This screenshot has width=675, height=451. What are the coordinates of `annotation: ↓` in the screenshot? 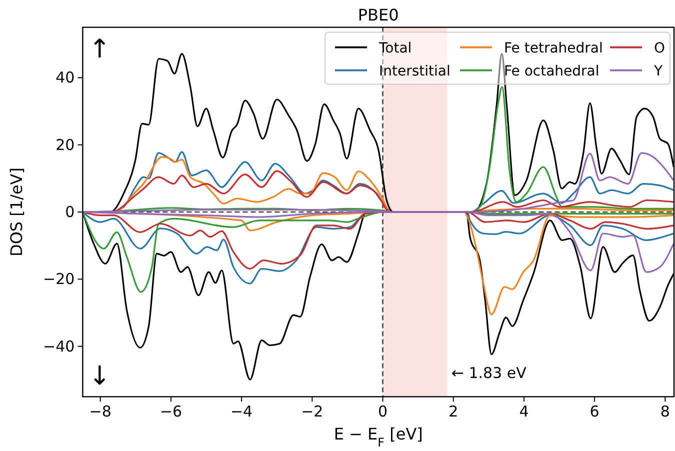 It's located at (99, 377).